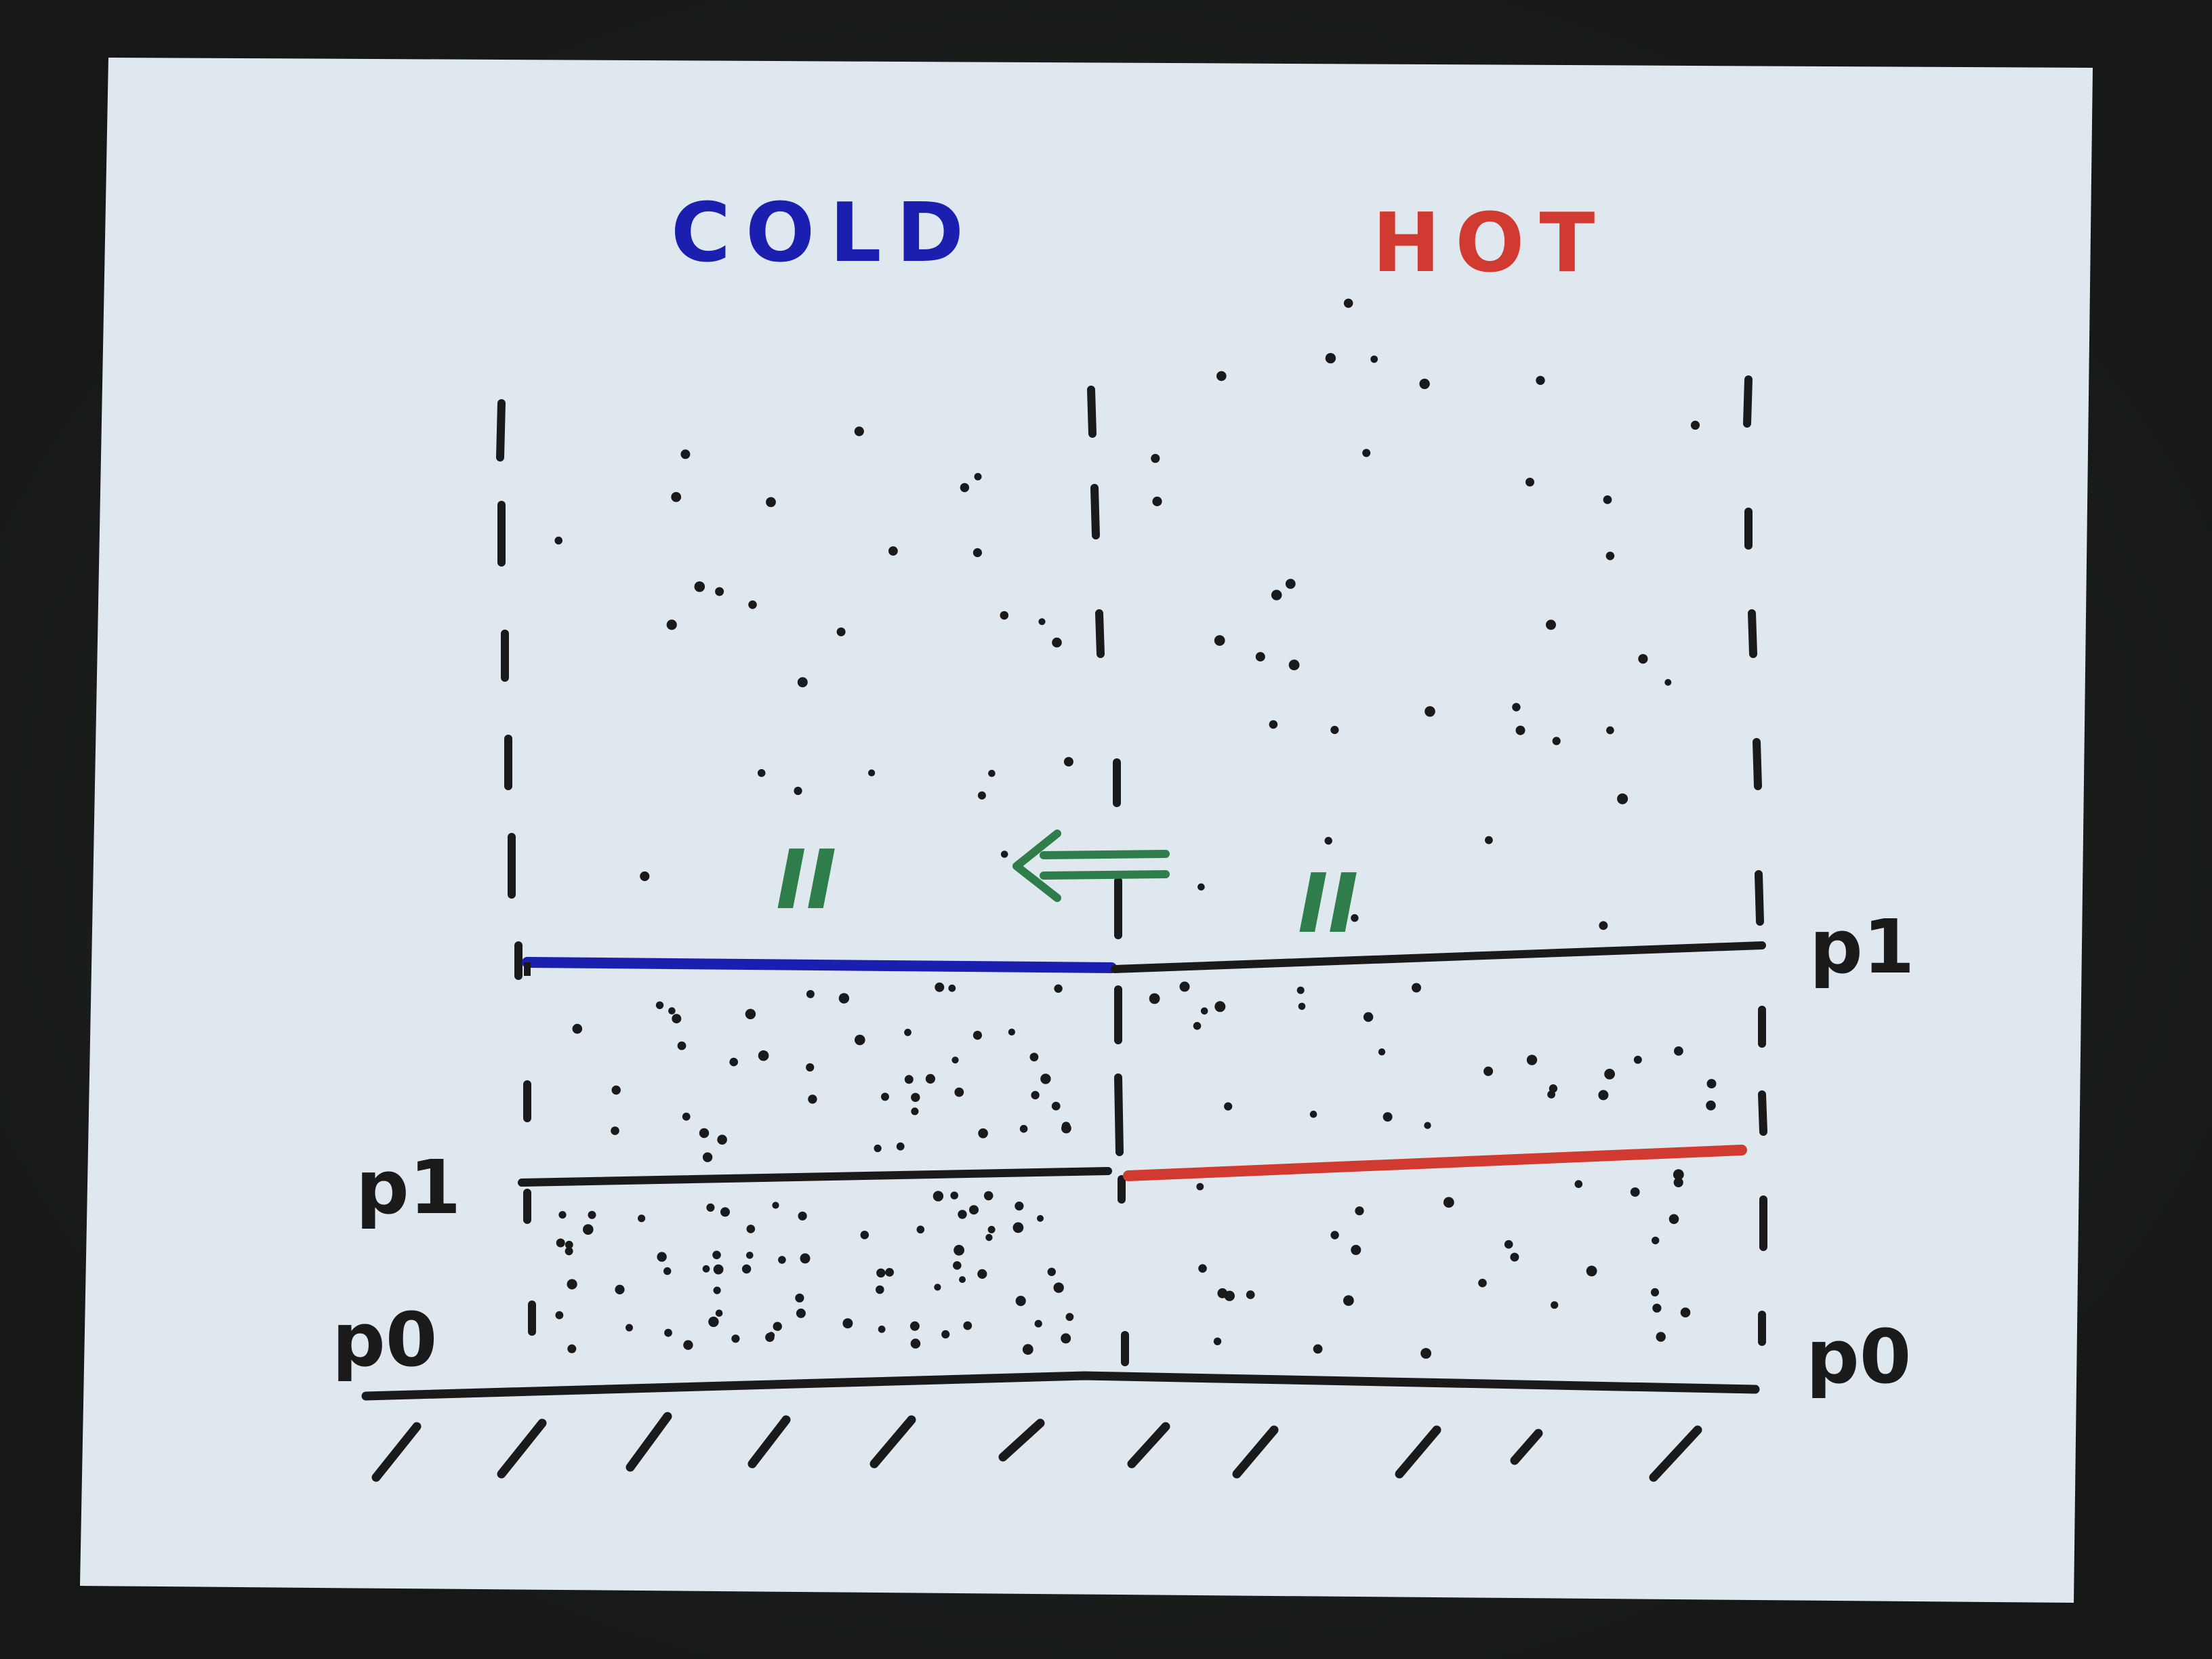  Describe the element at coordinates (1435, 1163) in the screenshot. I see `hot-lower-pressure-line` at that location.